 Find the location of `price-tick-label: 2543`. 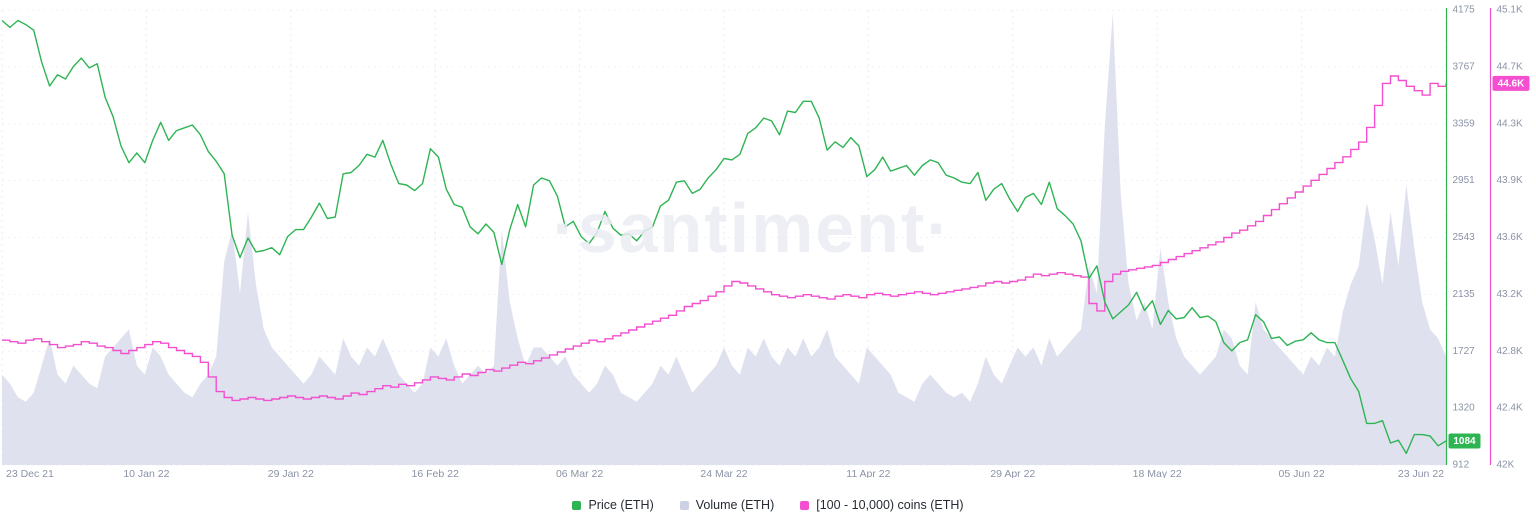

price-tick-label: 2543 is located at coordinates (1464, 237).